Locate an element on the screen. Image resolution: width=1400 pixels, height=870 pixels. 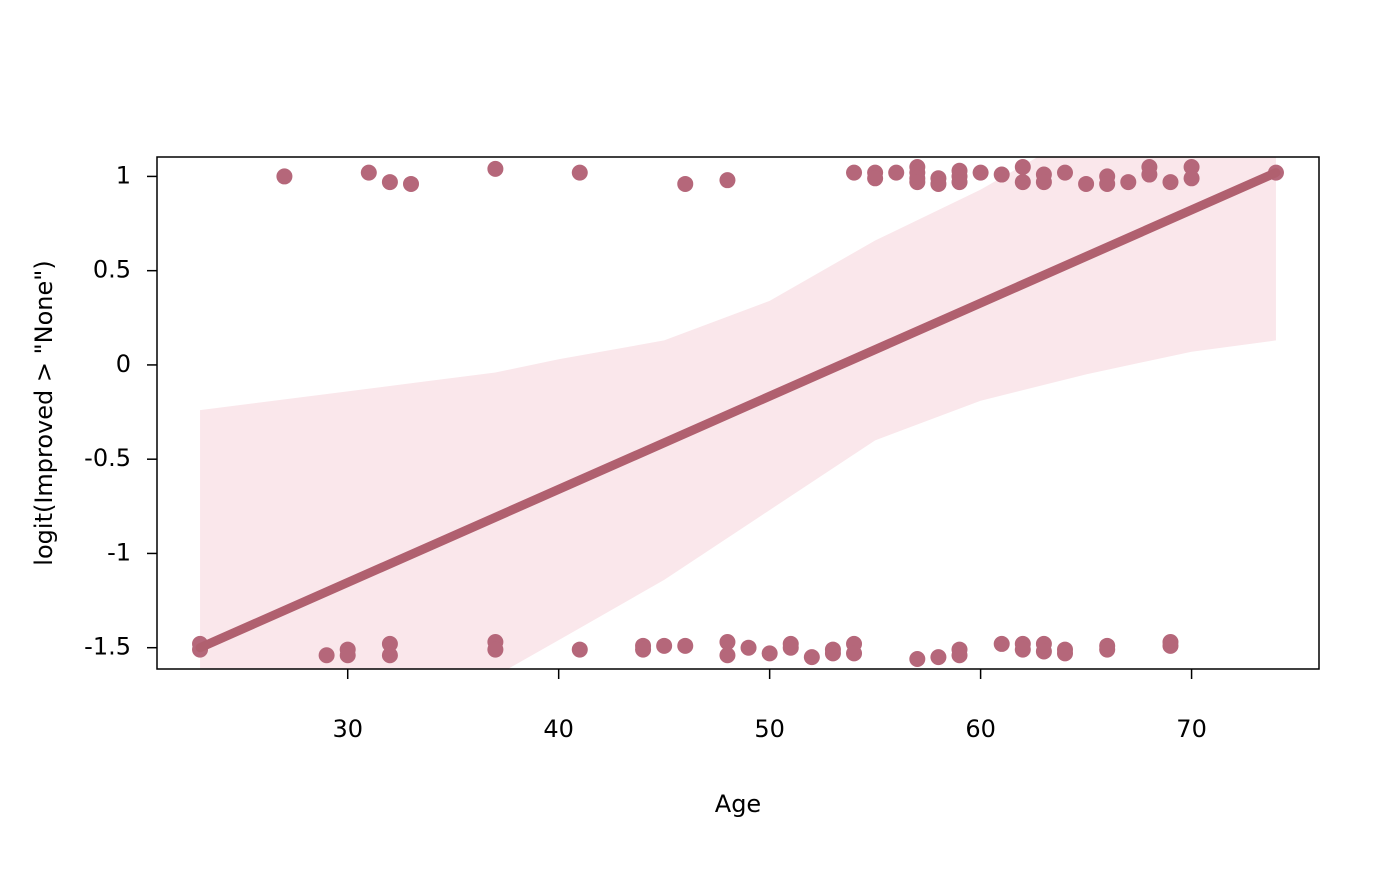
y-tick-label: 0.5 is located at coordinates (112, 270).